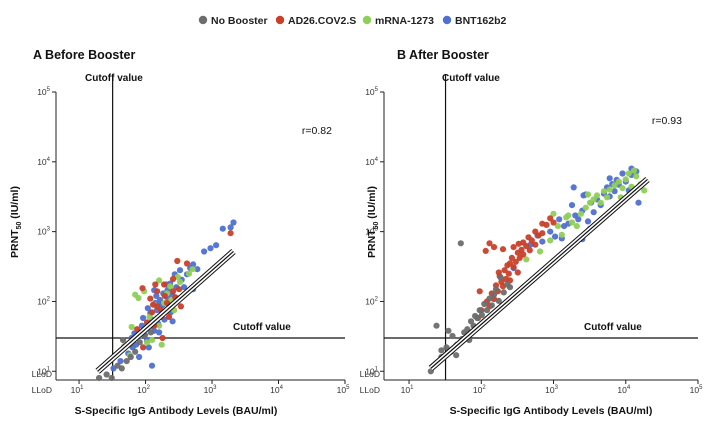 The height and width of the screenshot is (426, 722). What do you see at coordinates (84, 55) in the screenshot?
I see `panel-title: A Before Booster` at bounding box center [84, 55].